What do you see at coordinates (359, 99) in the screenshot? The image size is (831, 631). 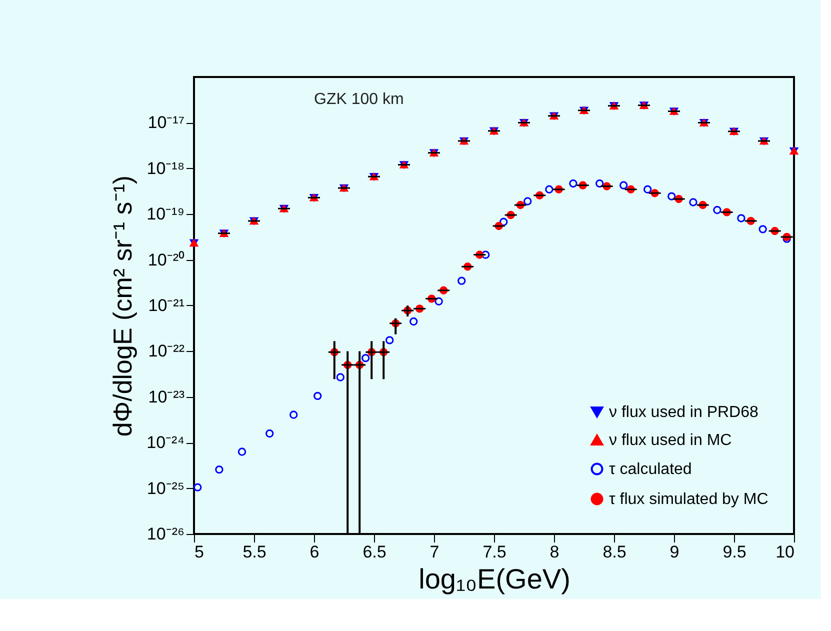 I see `annotation: GZK 100 km` at bounding box center [359, 99].